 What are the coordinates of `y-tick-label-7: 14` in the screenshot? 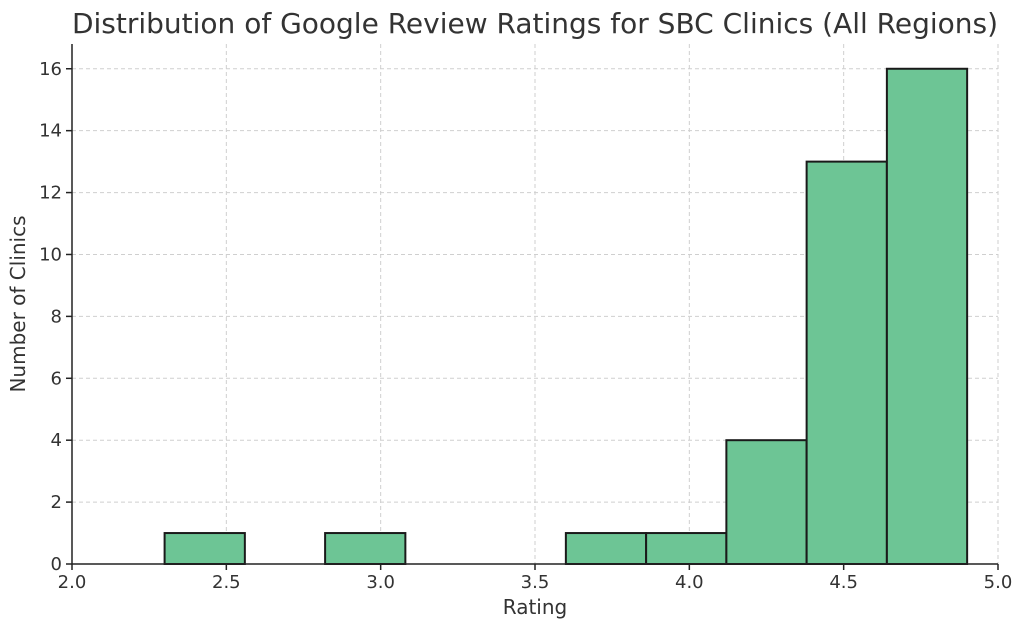 It's located at (50, 131).